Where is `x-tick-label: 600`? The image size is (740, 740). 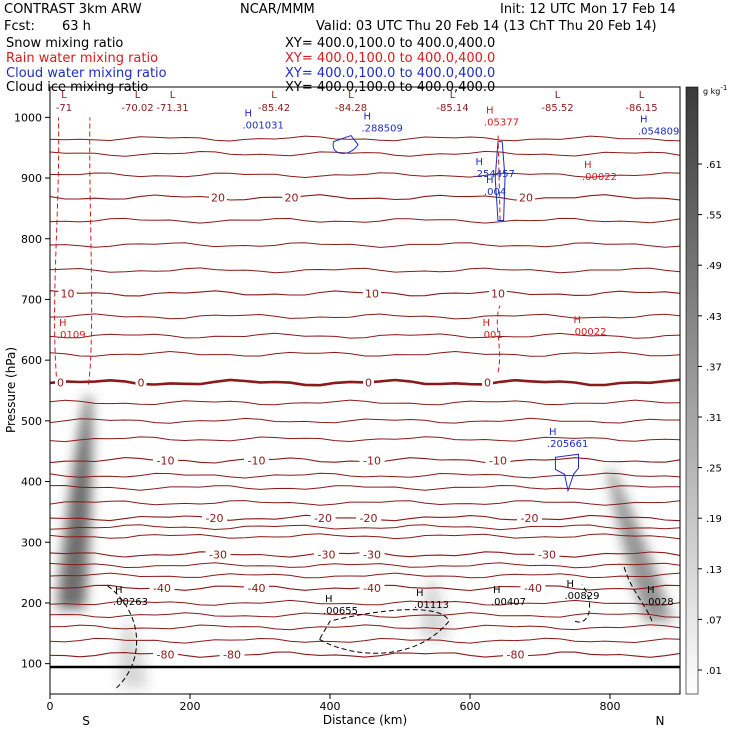 x-tick-label: 600 is located at coordinates (470, 706).